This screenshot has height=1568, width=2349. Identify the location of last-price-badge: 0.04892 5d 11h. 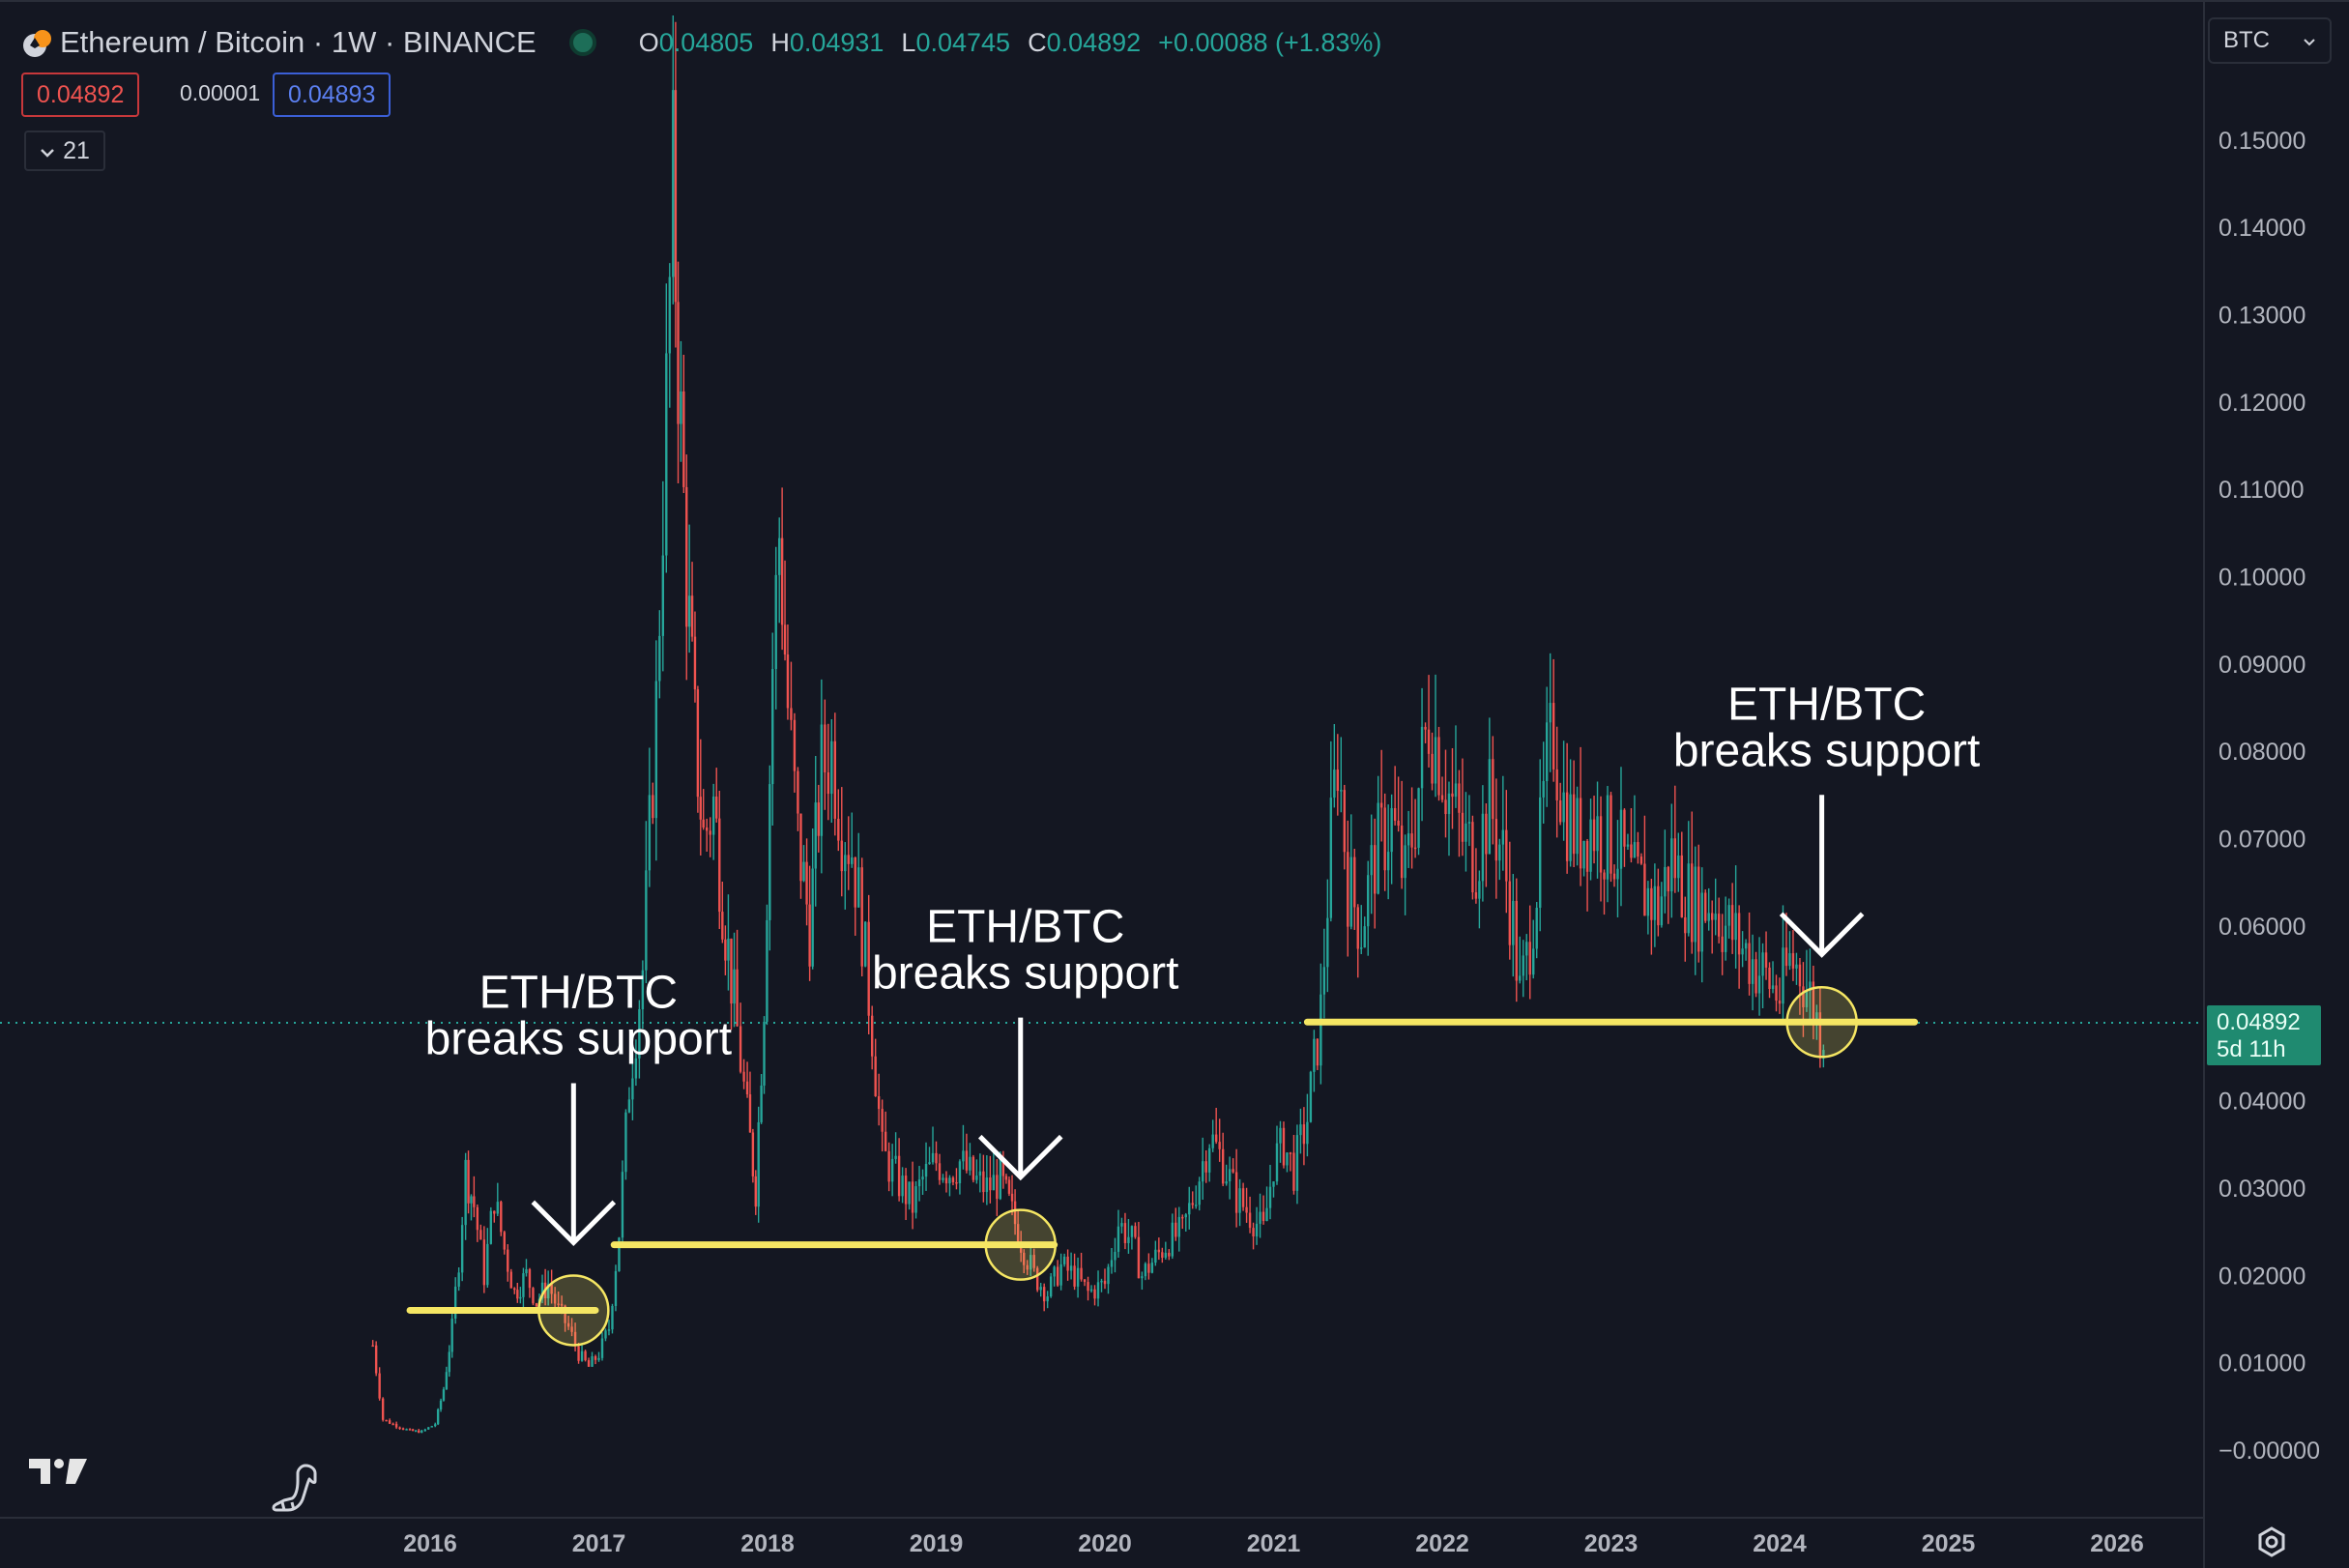
(2264, 1035).